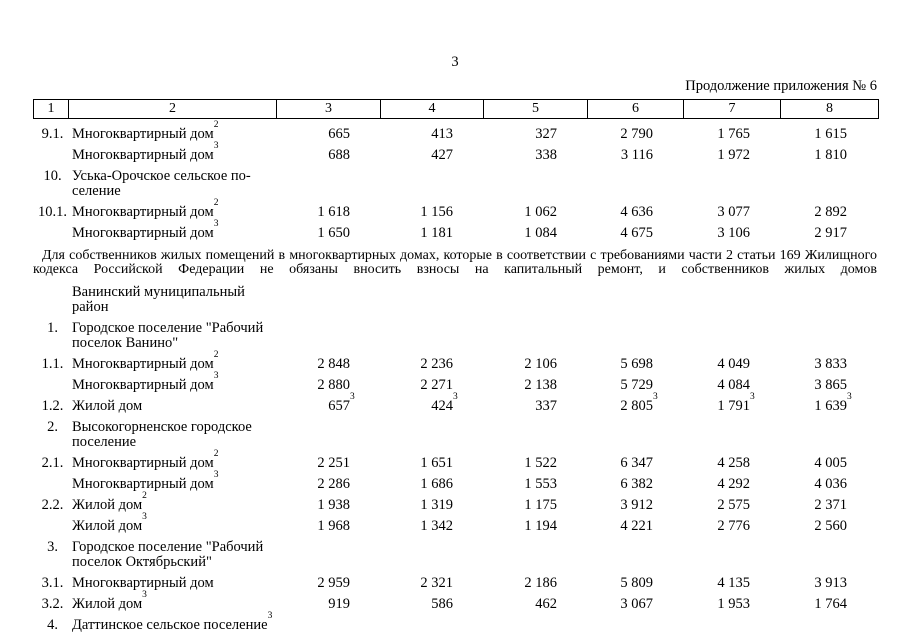 The width and height of the screenshot is (905, 640). I want to click on cell-value: 1 156, so click(436, 212).